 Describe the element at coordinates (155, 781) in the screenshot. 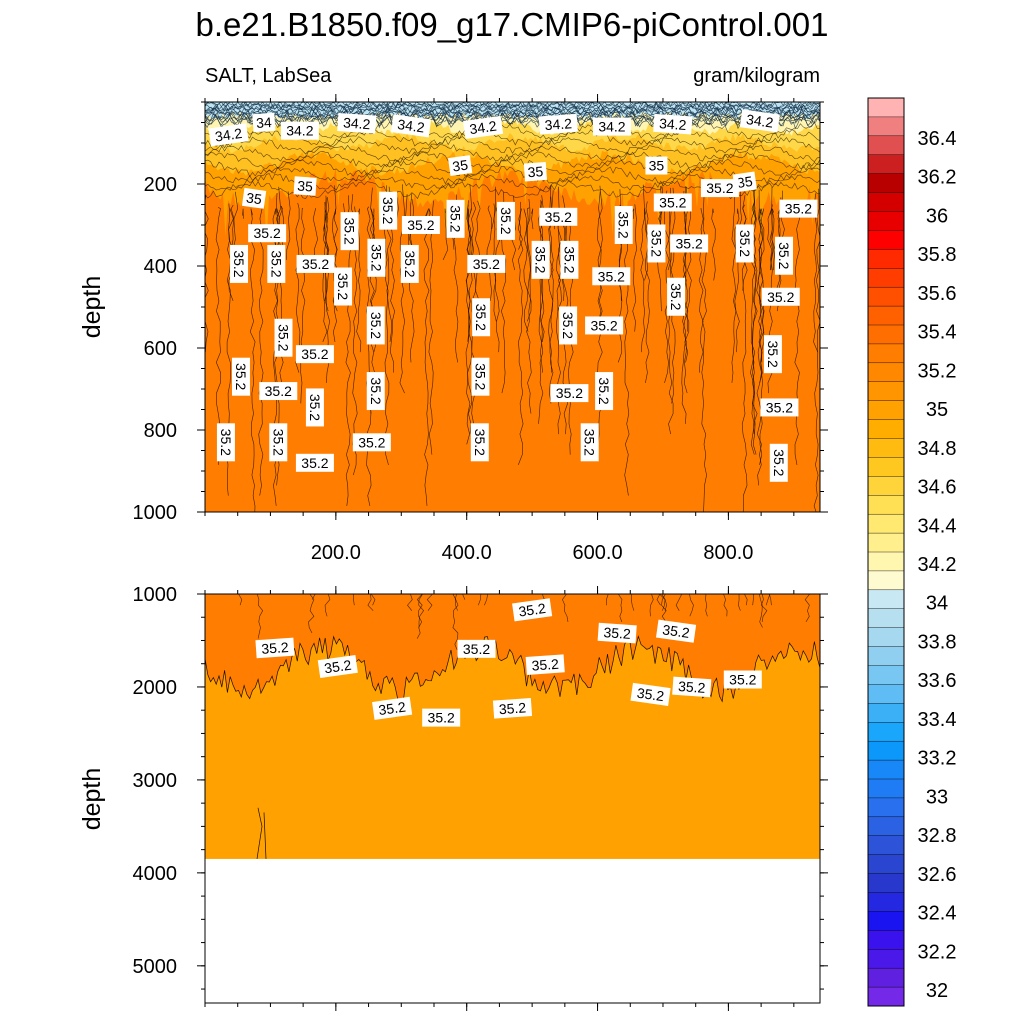

I see `y-tick-label: 3000` at that location.